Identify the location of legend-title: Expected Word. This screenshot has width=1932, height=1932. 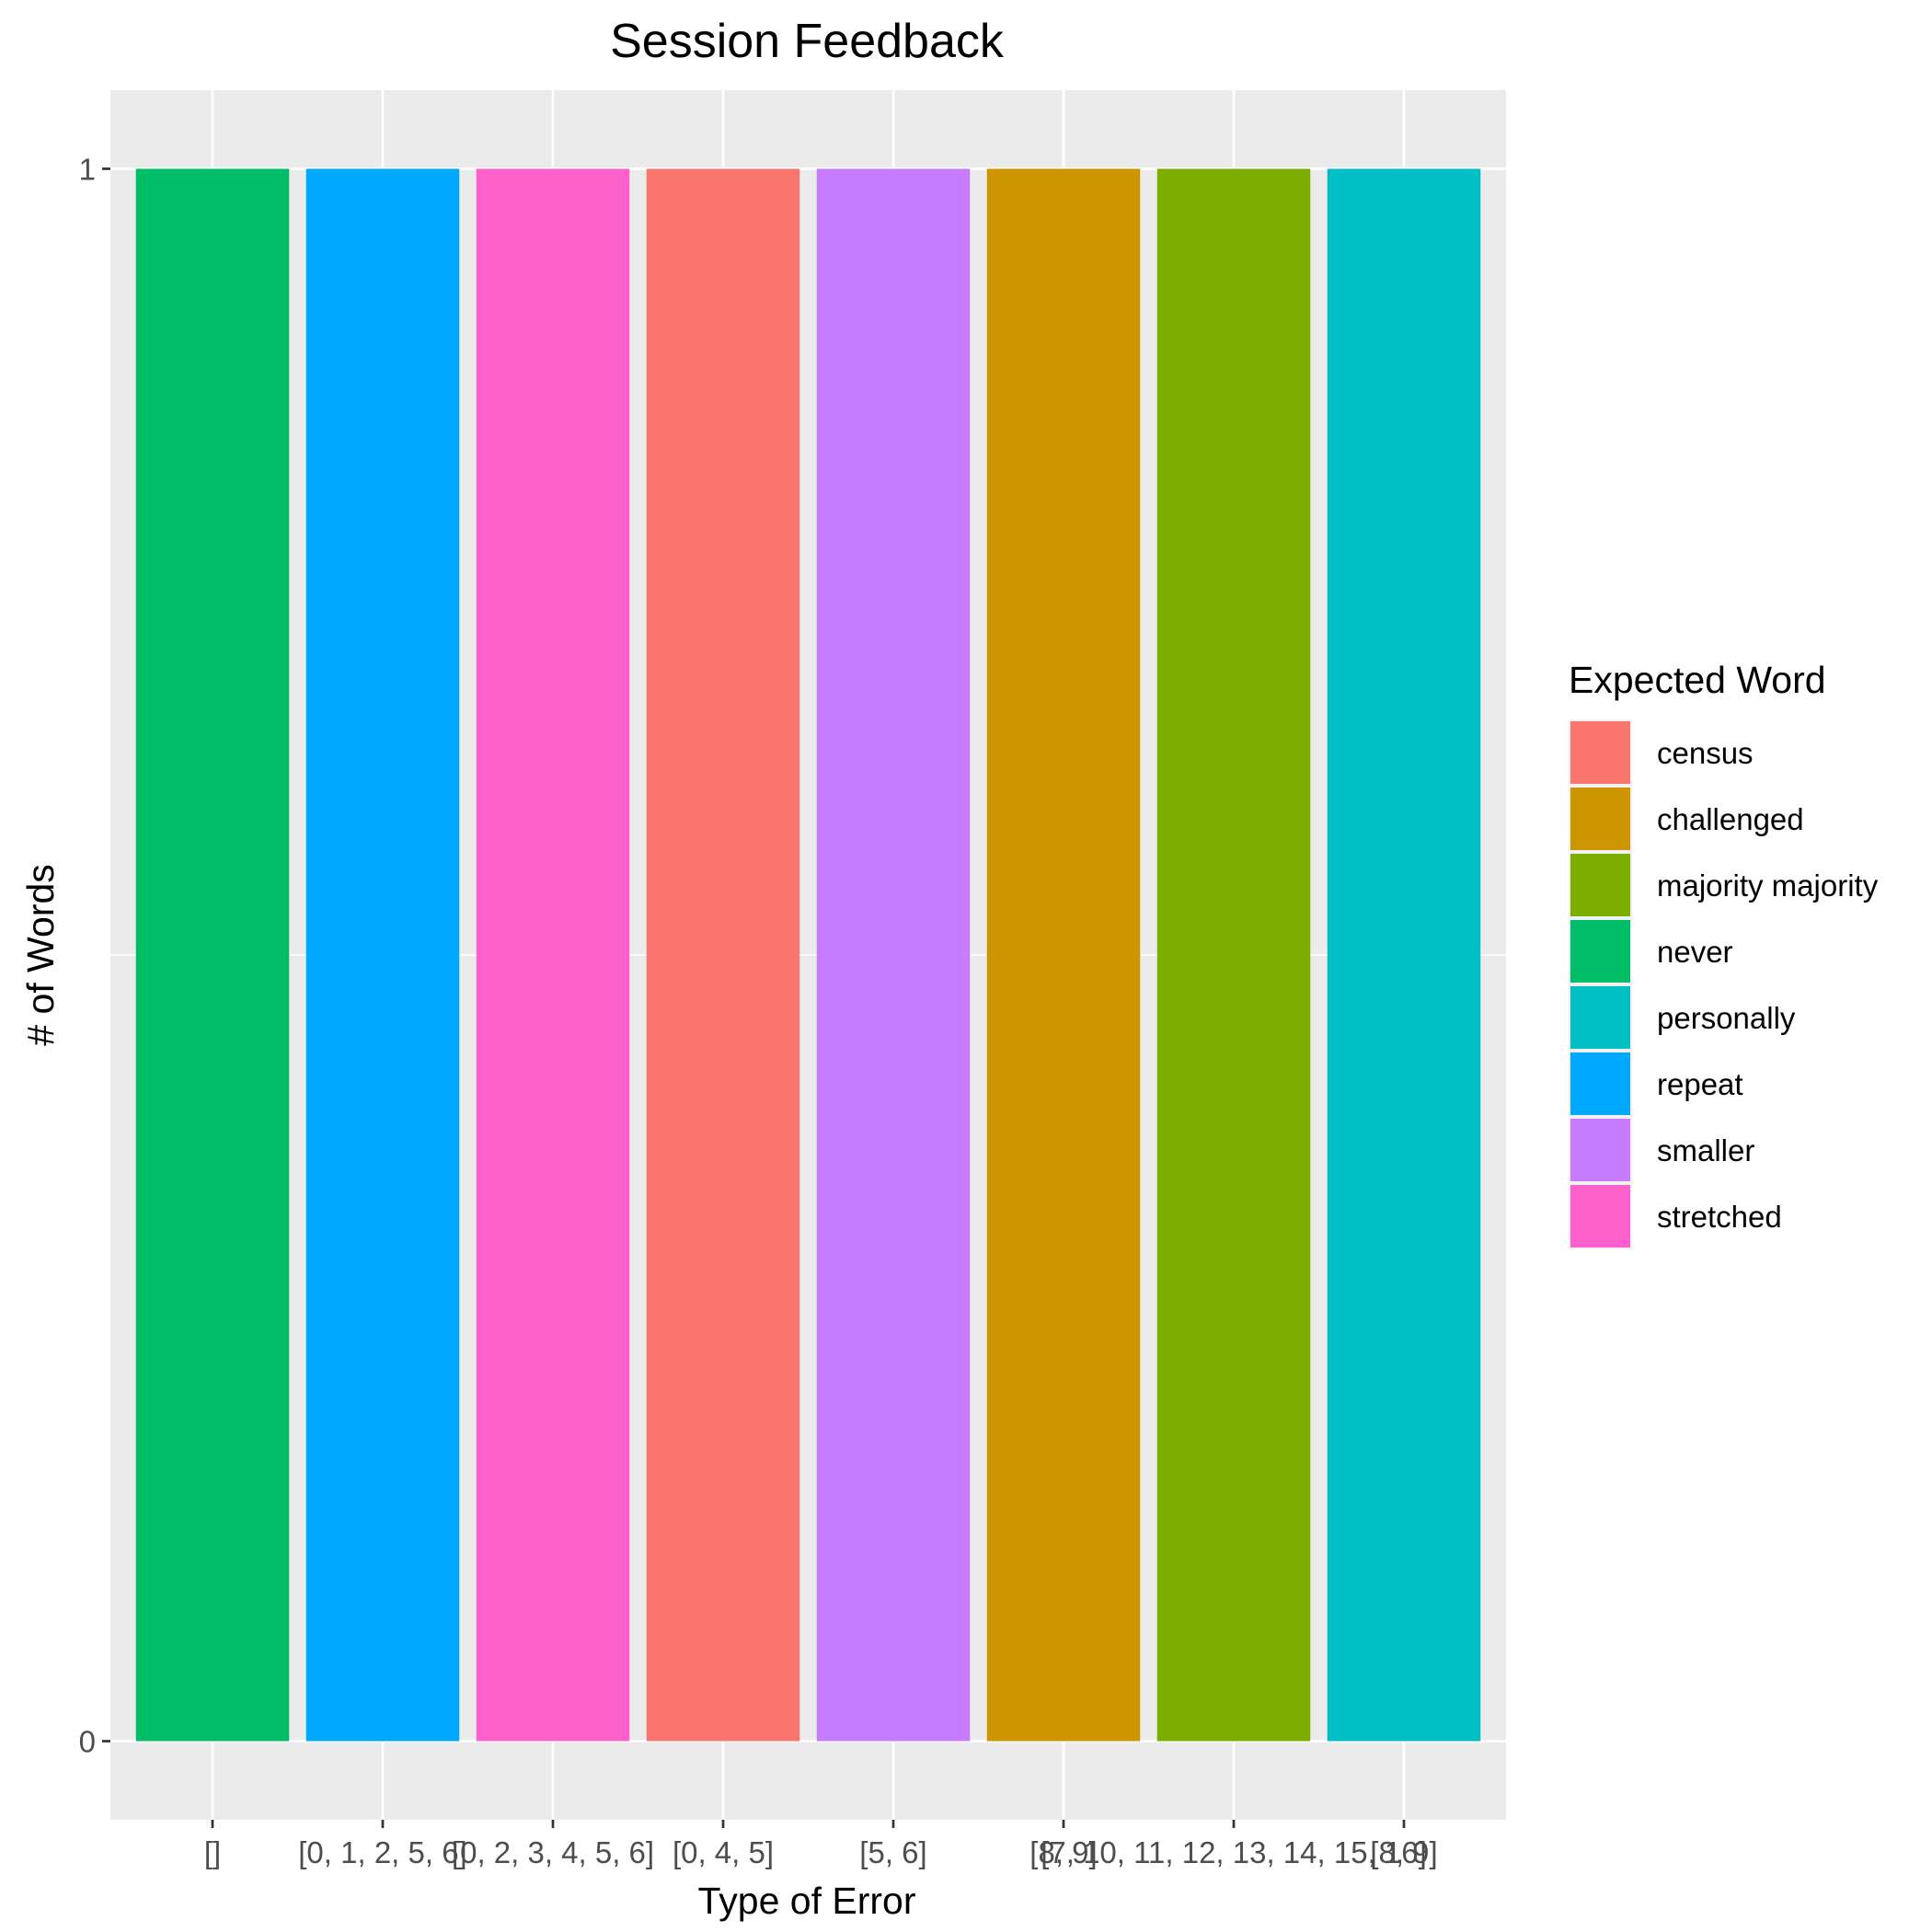
(1697, 680).